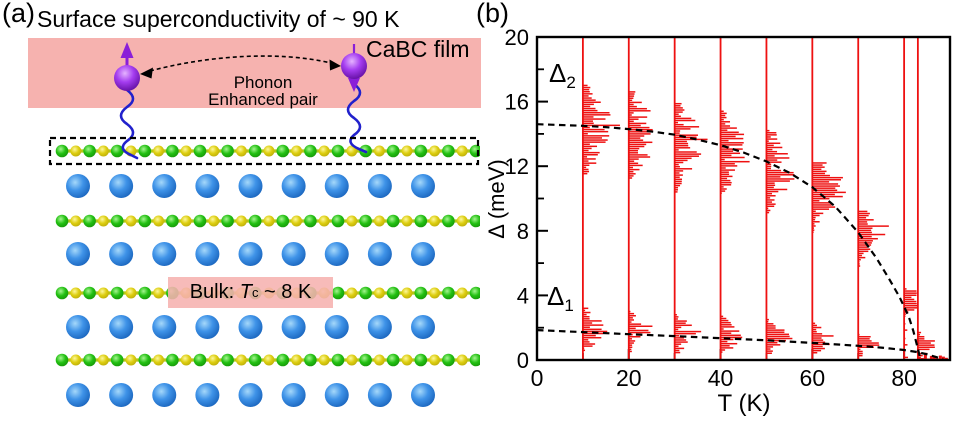  Describe the element at coordinates (496, 199) in the screenshot. I see `y-axis-label: Δ (meV)` at that location.